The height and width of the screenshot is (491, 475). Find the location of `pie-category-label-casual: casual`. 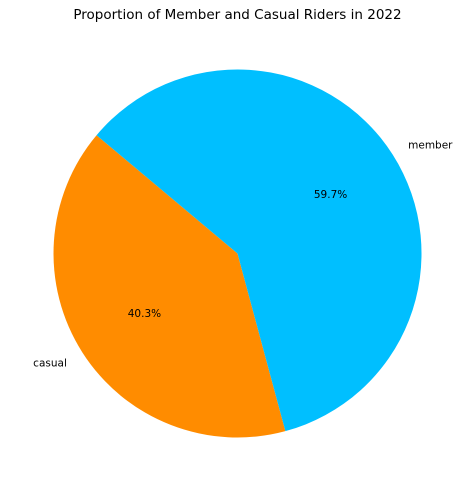

pie-category-label-casual: casual is located at coordinates (50, 363).